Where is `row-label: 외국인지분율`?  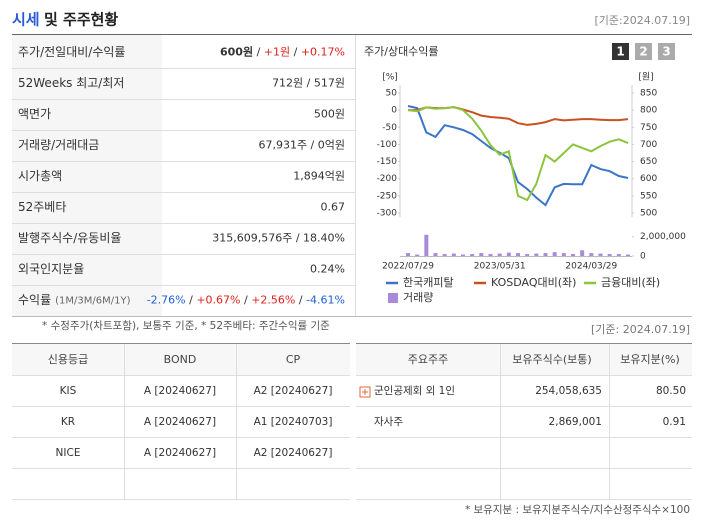 row-label: 외국인지분율 is located at coordinates (51, 269).